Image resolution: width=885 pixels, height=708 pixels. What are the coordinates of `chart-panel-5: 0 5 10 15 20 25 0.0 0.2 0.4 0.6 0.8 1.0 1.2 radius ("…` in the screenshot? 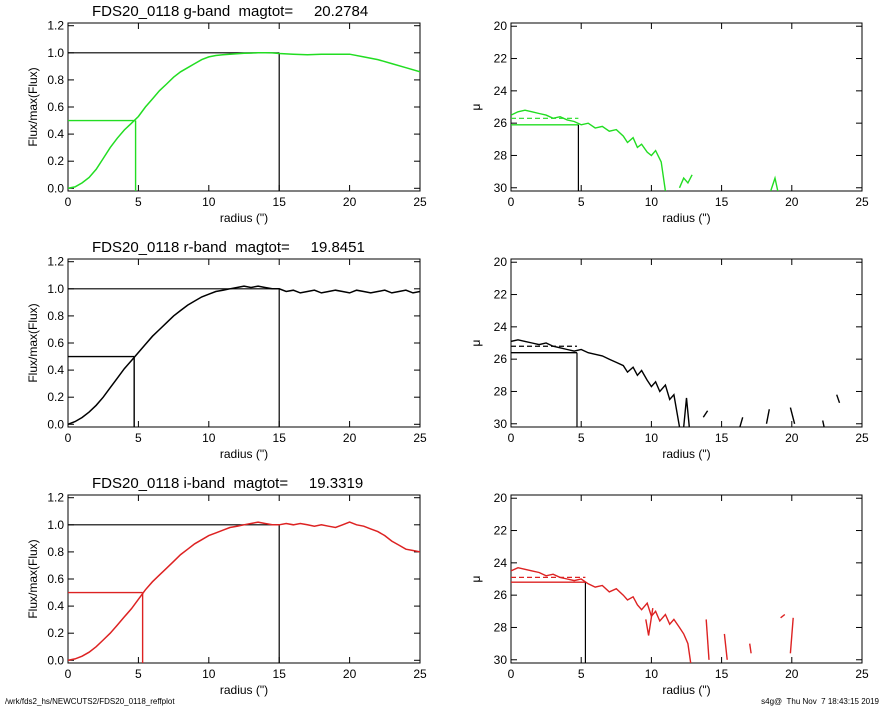 It's located at (226, 586).